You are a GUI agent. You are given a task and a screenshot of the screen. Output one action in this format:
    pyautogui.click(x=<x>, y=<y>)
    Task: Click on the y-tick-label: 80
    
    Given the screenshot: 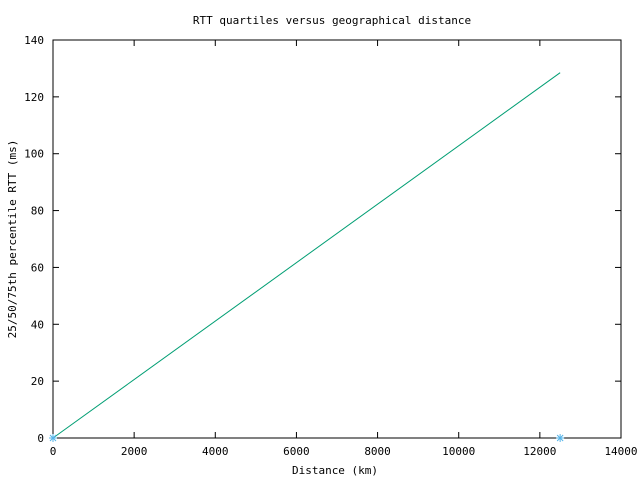 What is the action you would take?
    pyautogui.click(x=37, y=211)
    